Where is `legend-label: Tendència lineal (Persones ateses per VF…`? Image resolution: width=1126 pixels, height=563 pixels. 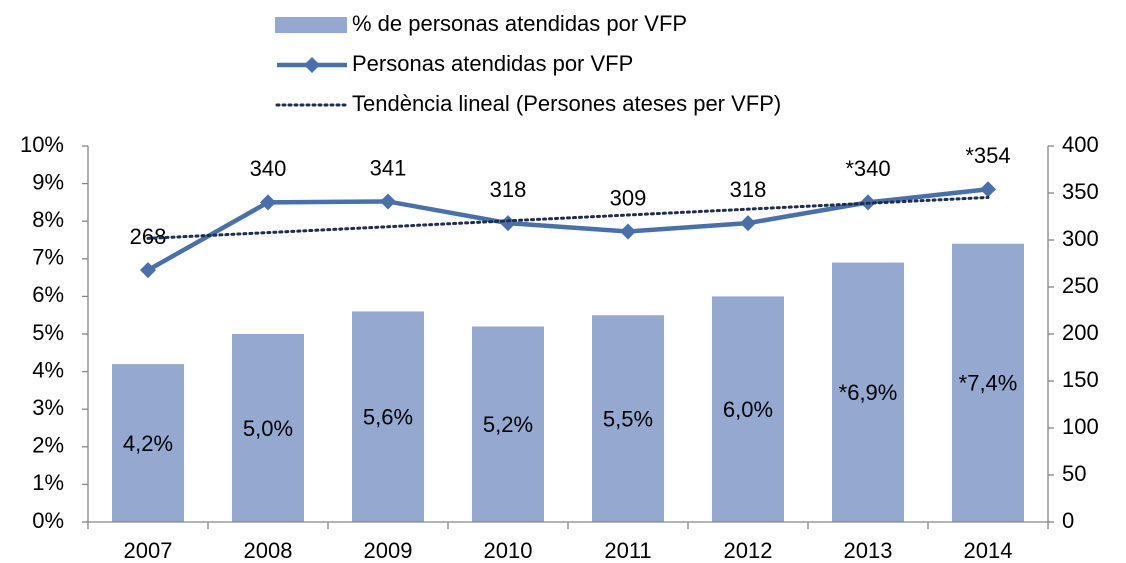
legend-label: Tendència lineal (Persones ateses per VF… is located at coordinates (566, 103).